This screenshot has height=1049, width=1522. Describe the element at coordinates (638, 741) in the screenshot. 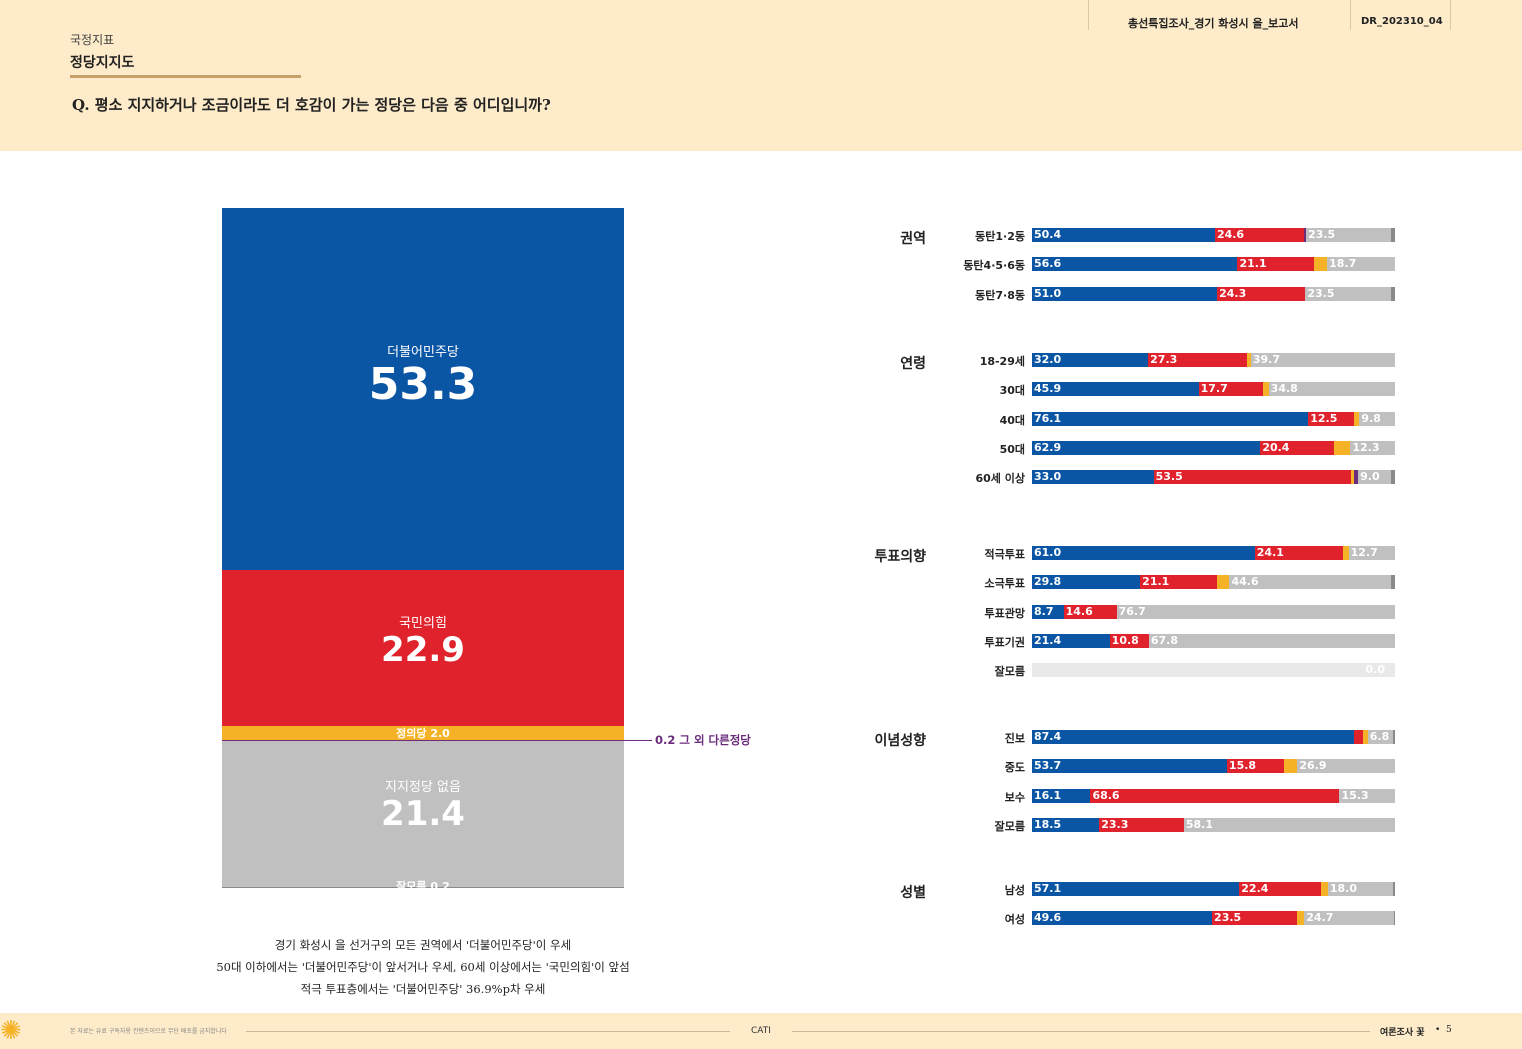

I see `other-party-leader-line` at that location.